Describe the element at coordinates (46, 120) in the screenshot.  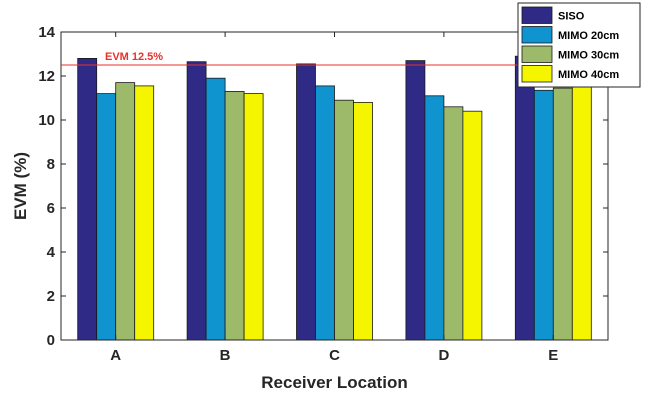
I see `y-tick-label: 10` at that location.